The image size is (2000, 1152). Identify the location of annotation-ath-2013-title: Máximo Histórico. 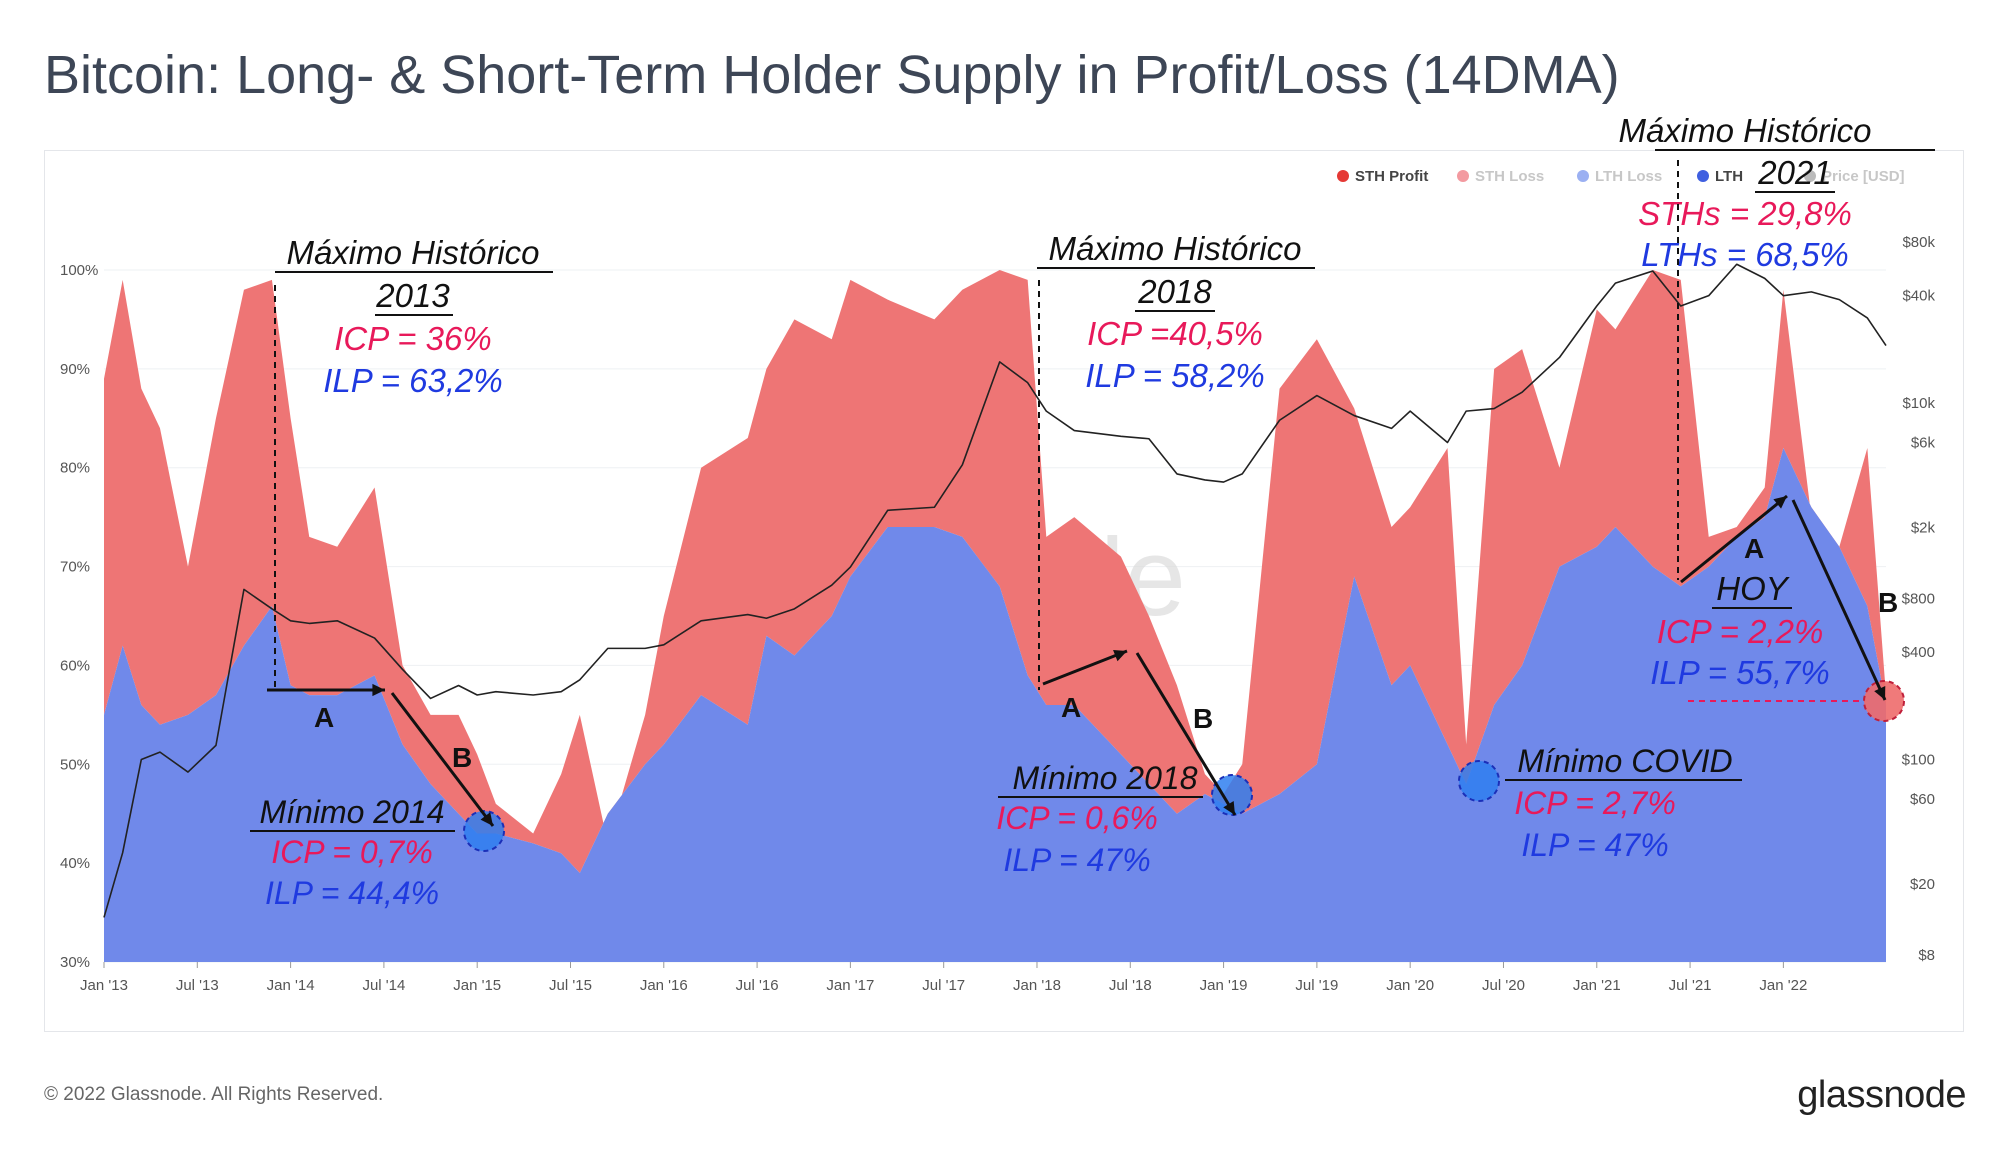
(412, 252).